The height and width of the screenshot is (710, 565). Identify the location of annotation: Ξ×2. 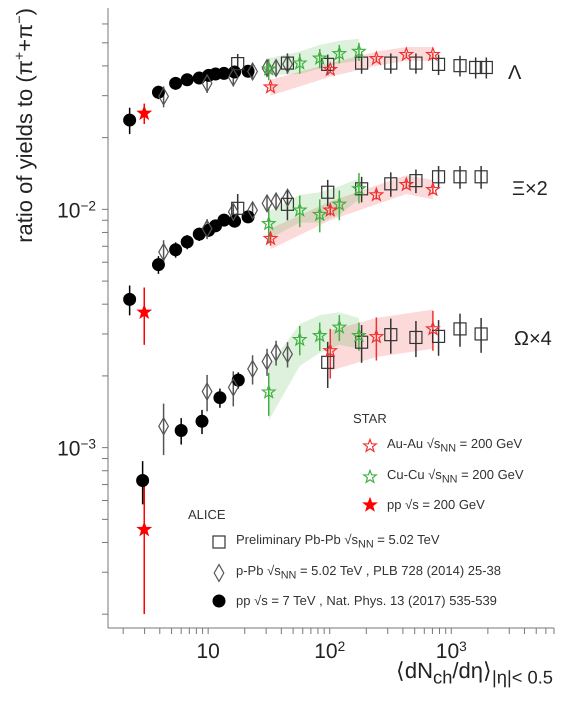
(530, 189).